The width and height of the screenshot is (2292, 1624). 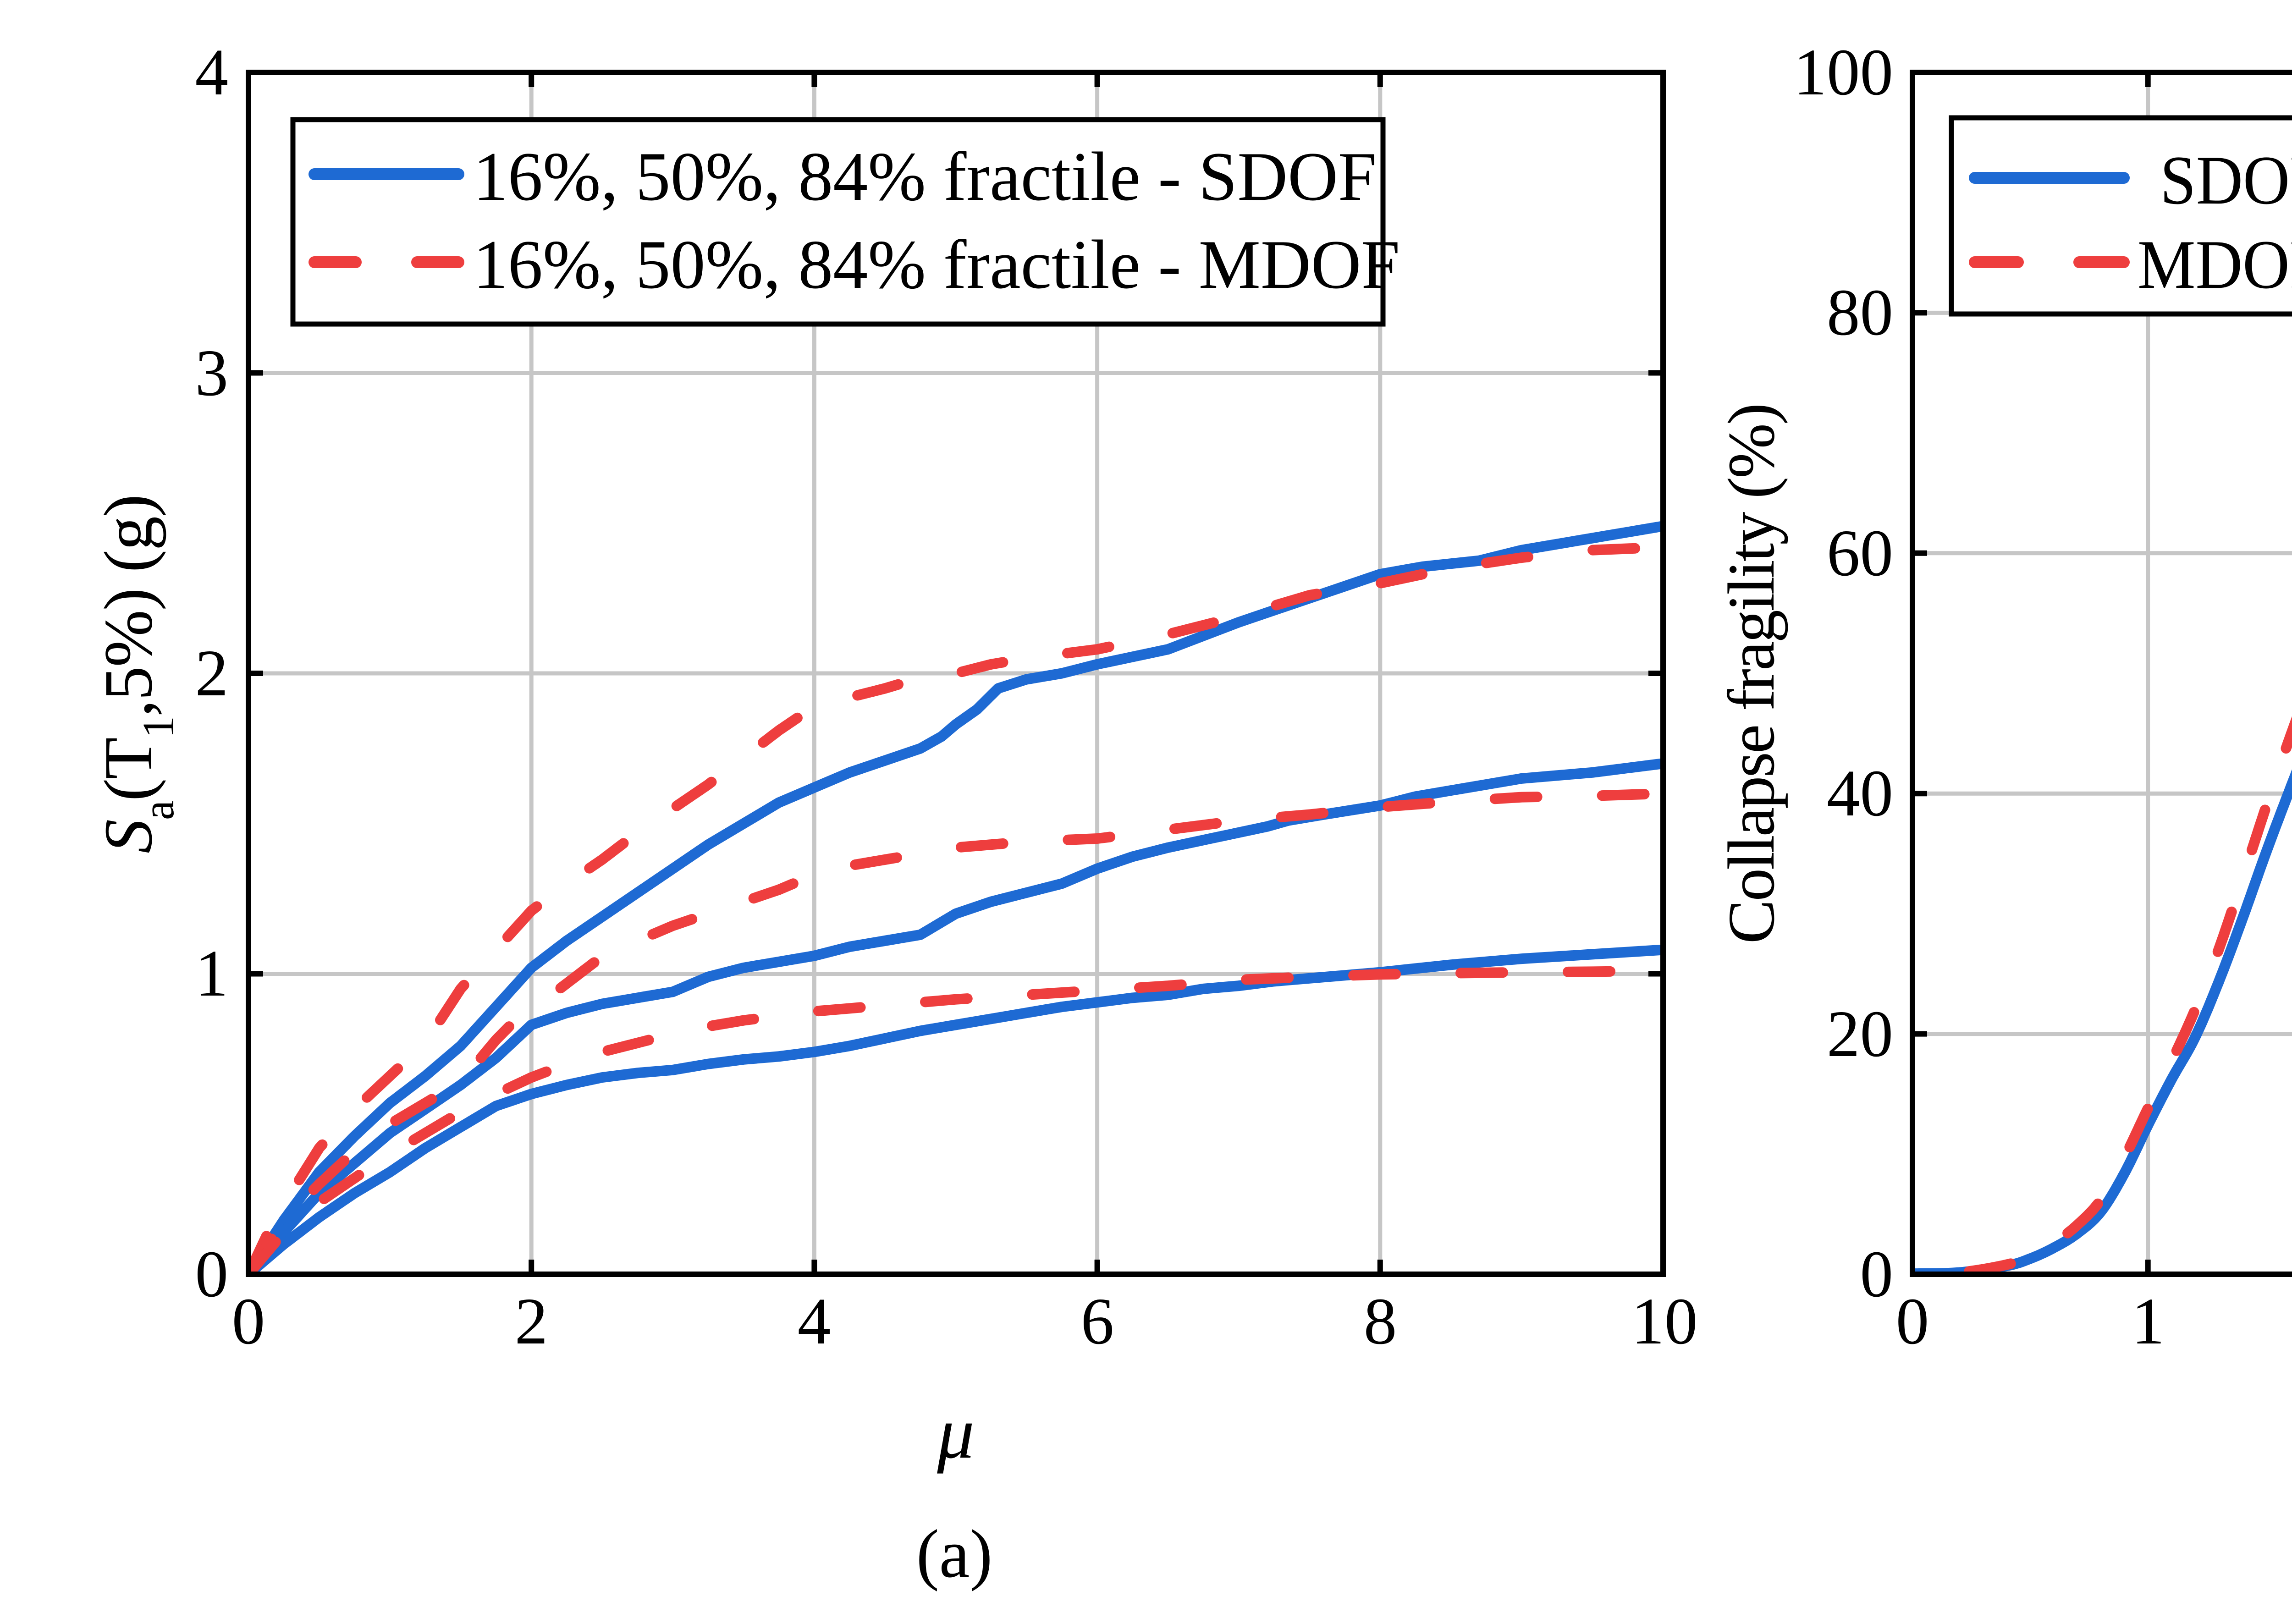 What do you see at coordinates (2226, 180) in the screenshot?
I see `svg-text: SDOF` at bounding box center [2226, 180].